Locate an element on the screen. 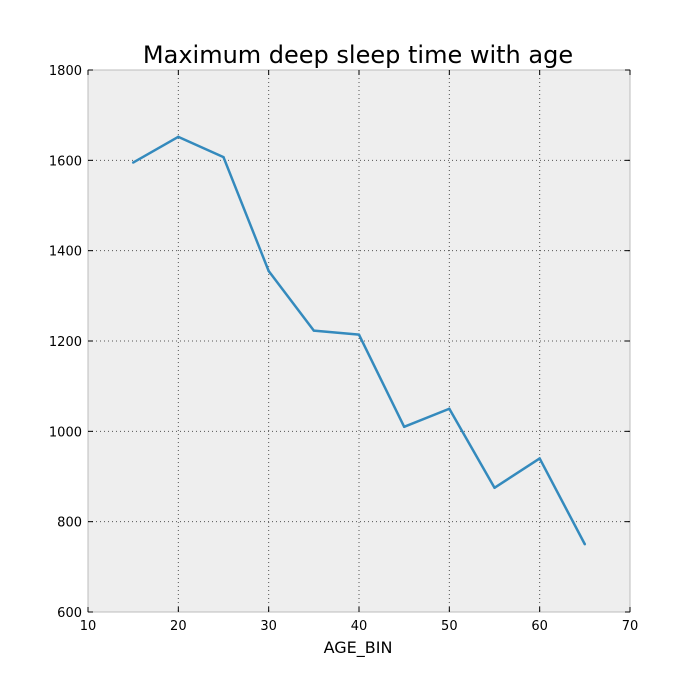  chart-title: Maximum deep sleep time with age is located at coordinates (358, 55).